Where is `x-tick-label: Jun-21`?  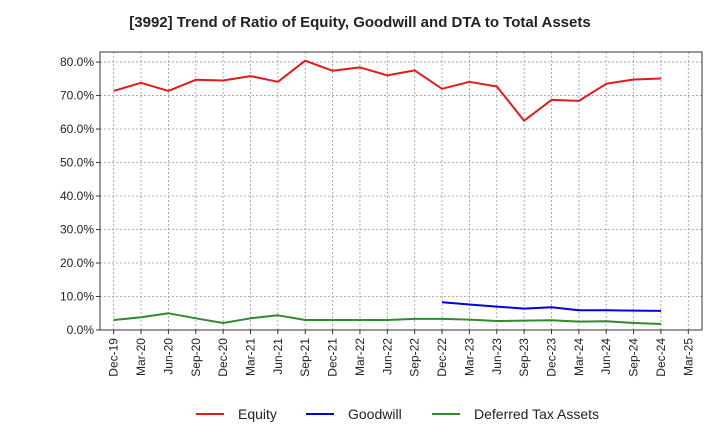 x-tick-label: Jun-21 is located at coordinates (278, 356).